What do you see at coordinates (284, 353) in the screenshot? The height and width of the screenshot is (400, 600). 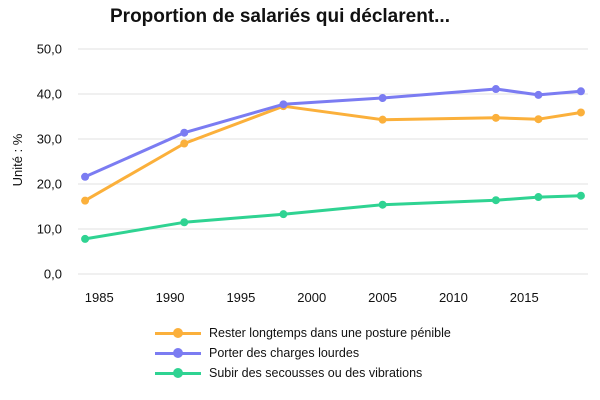 I see `legend-label: Porter des charges lourdes` at bounding box center [284, 353].